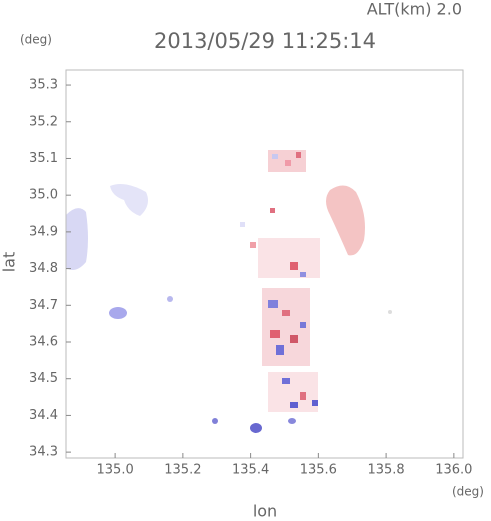  What do you see at coordinates (43, 231) in the screenshot?
I see `y-tick-label: 34.9` at bounding box center [43, 231].